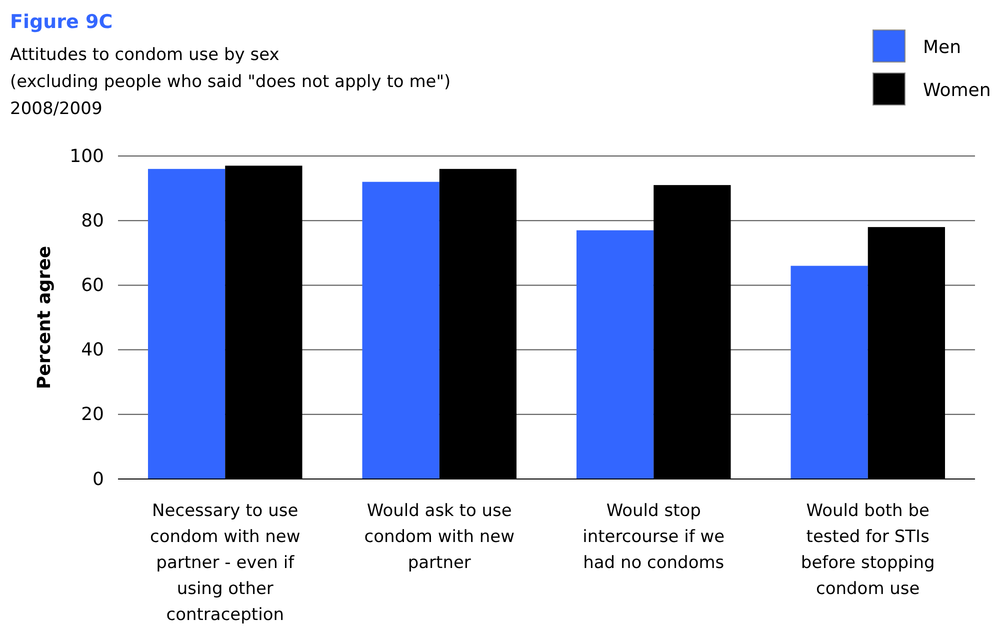  I want to click on legend-label: Men, so click(942, 47).